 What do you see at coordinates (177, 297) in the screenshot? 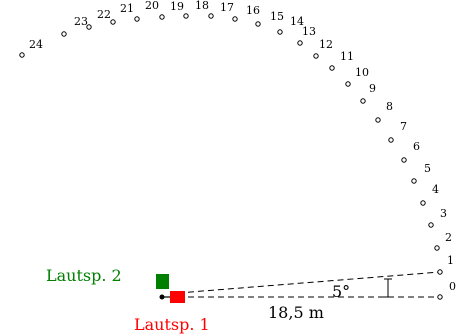
I see `speaker-1-marker` at bounding box center [177, 297].